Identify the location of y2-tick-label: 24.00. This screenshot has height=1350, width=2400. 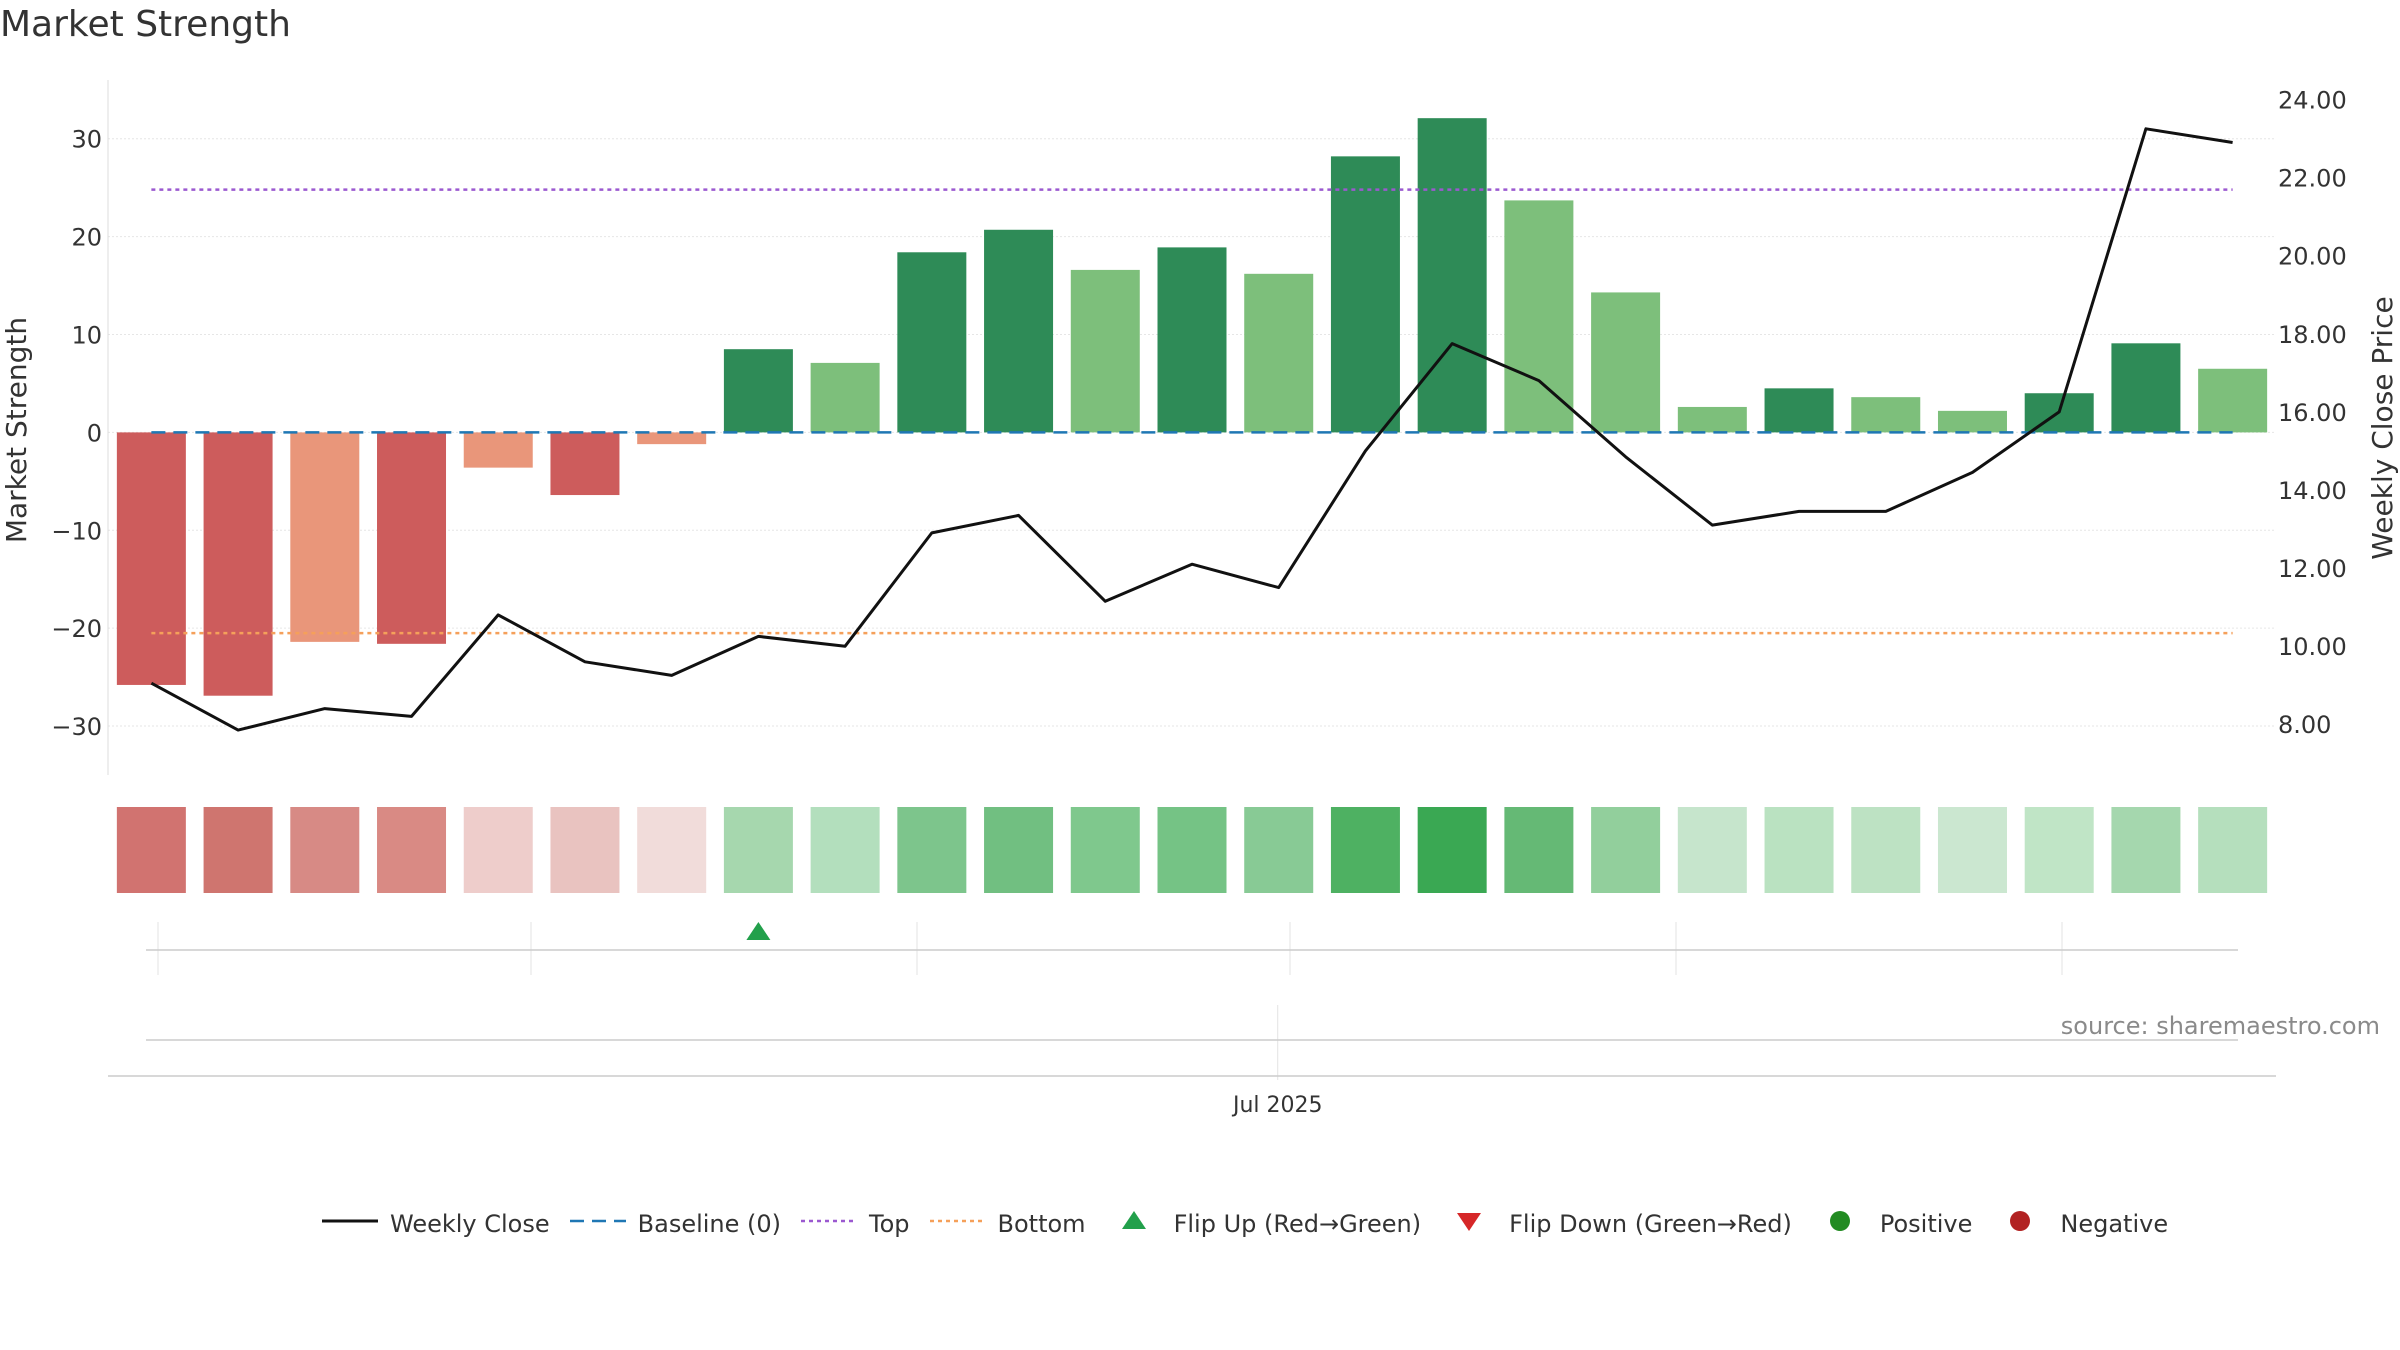
(2312, 101).